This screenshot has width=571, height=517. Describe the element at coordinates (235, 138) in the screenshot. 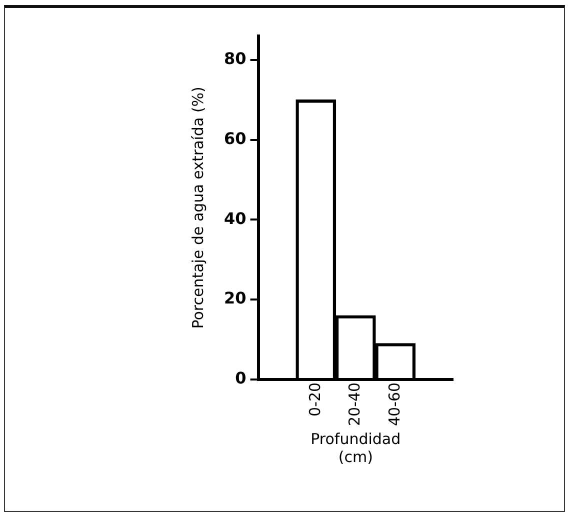

I see `y-tick-label: 60` at that location.